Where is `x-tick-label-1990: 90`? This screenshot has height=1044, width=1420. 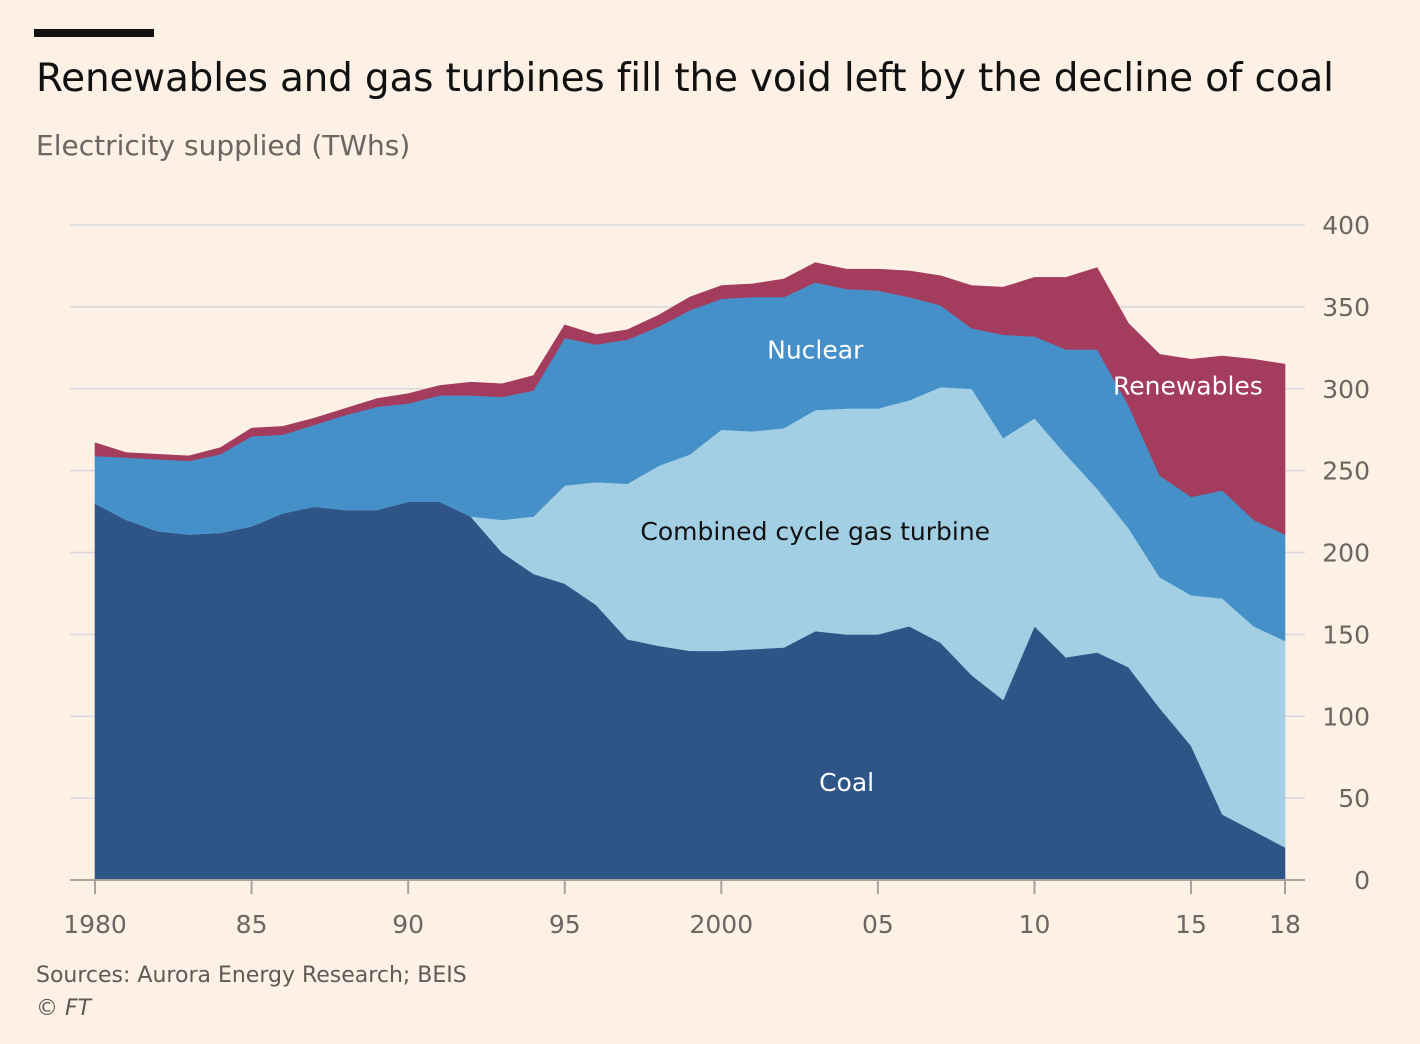
x-tick-label-1990: 90 is located at coordinates (408, 924).